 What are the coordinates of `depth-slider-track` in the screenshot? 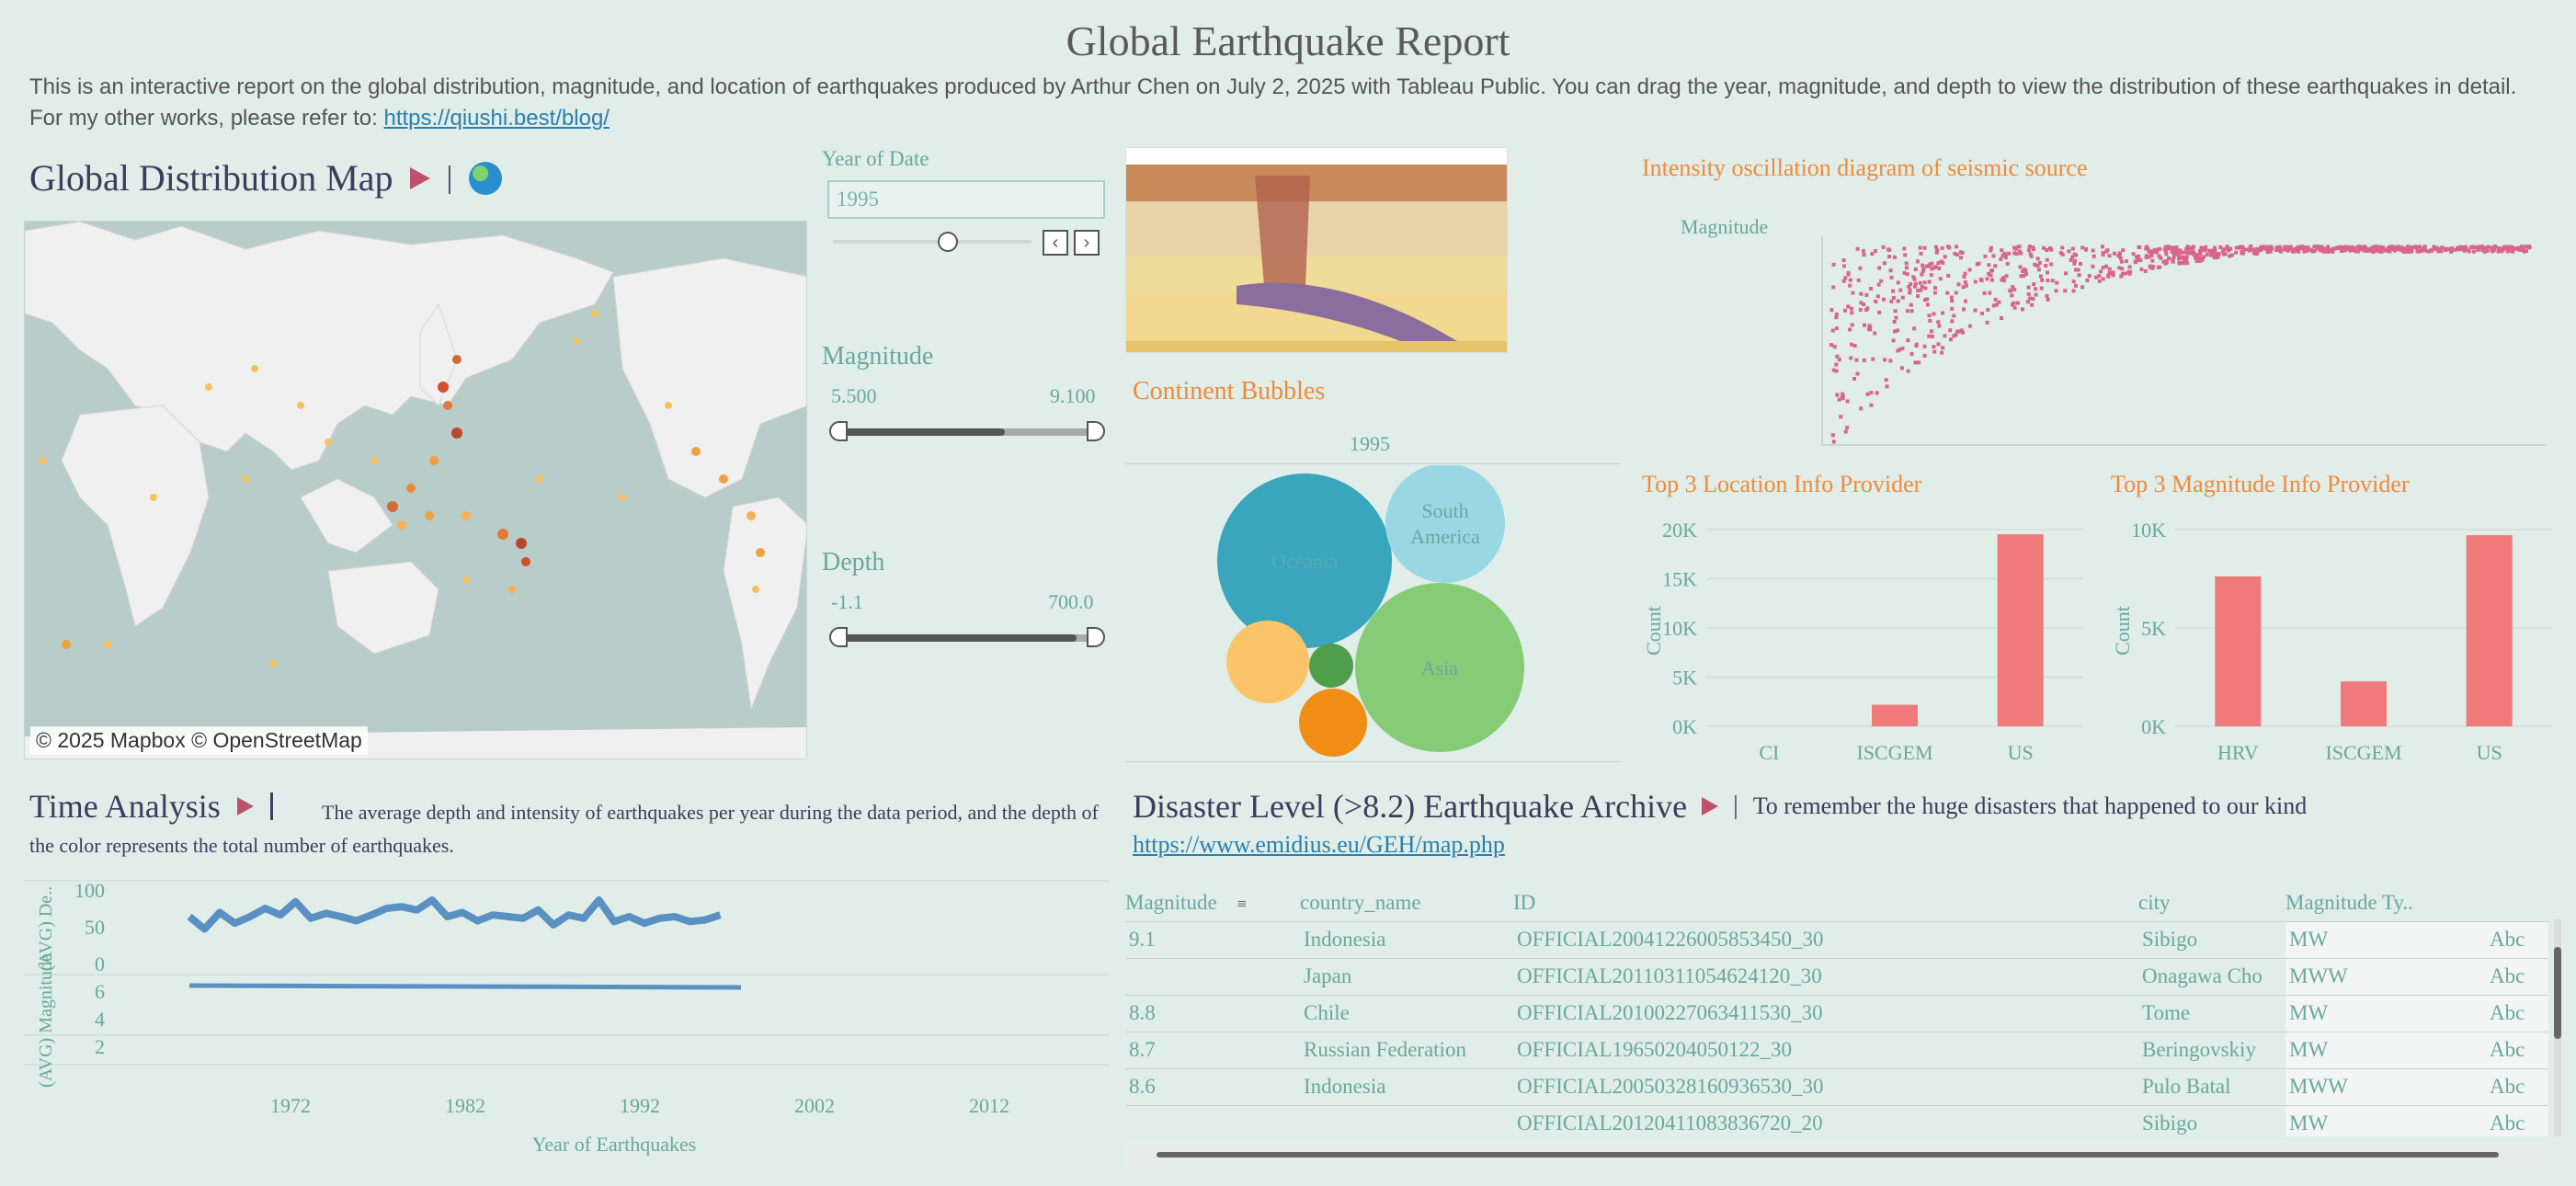 It's located at (966, 638).